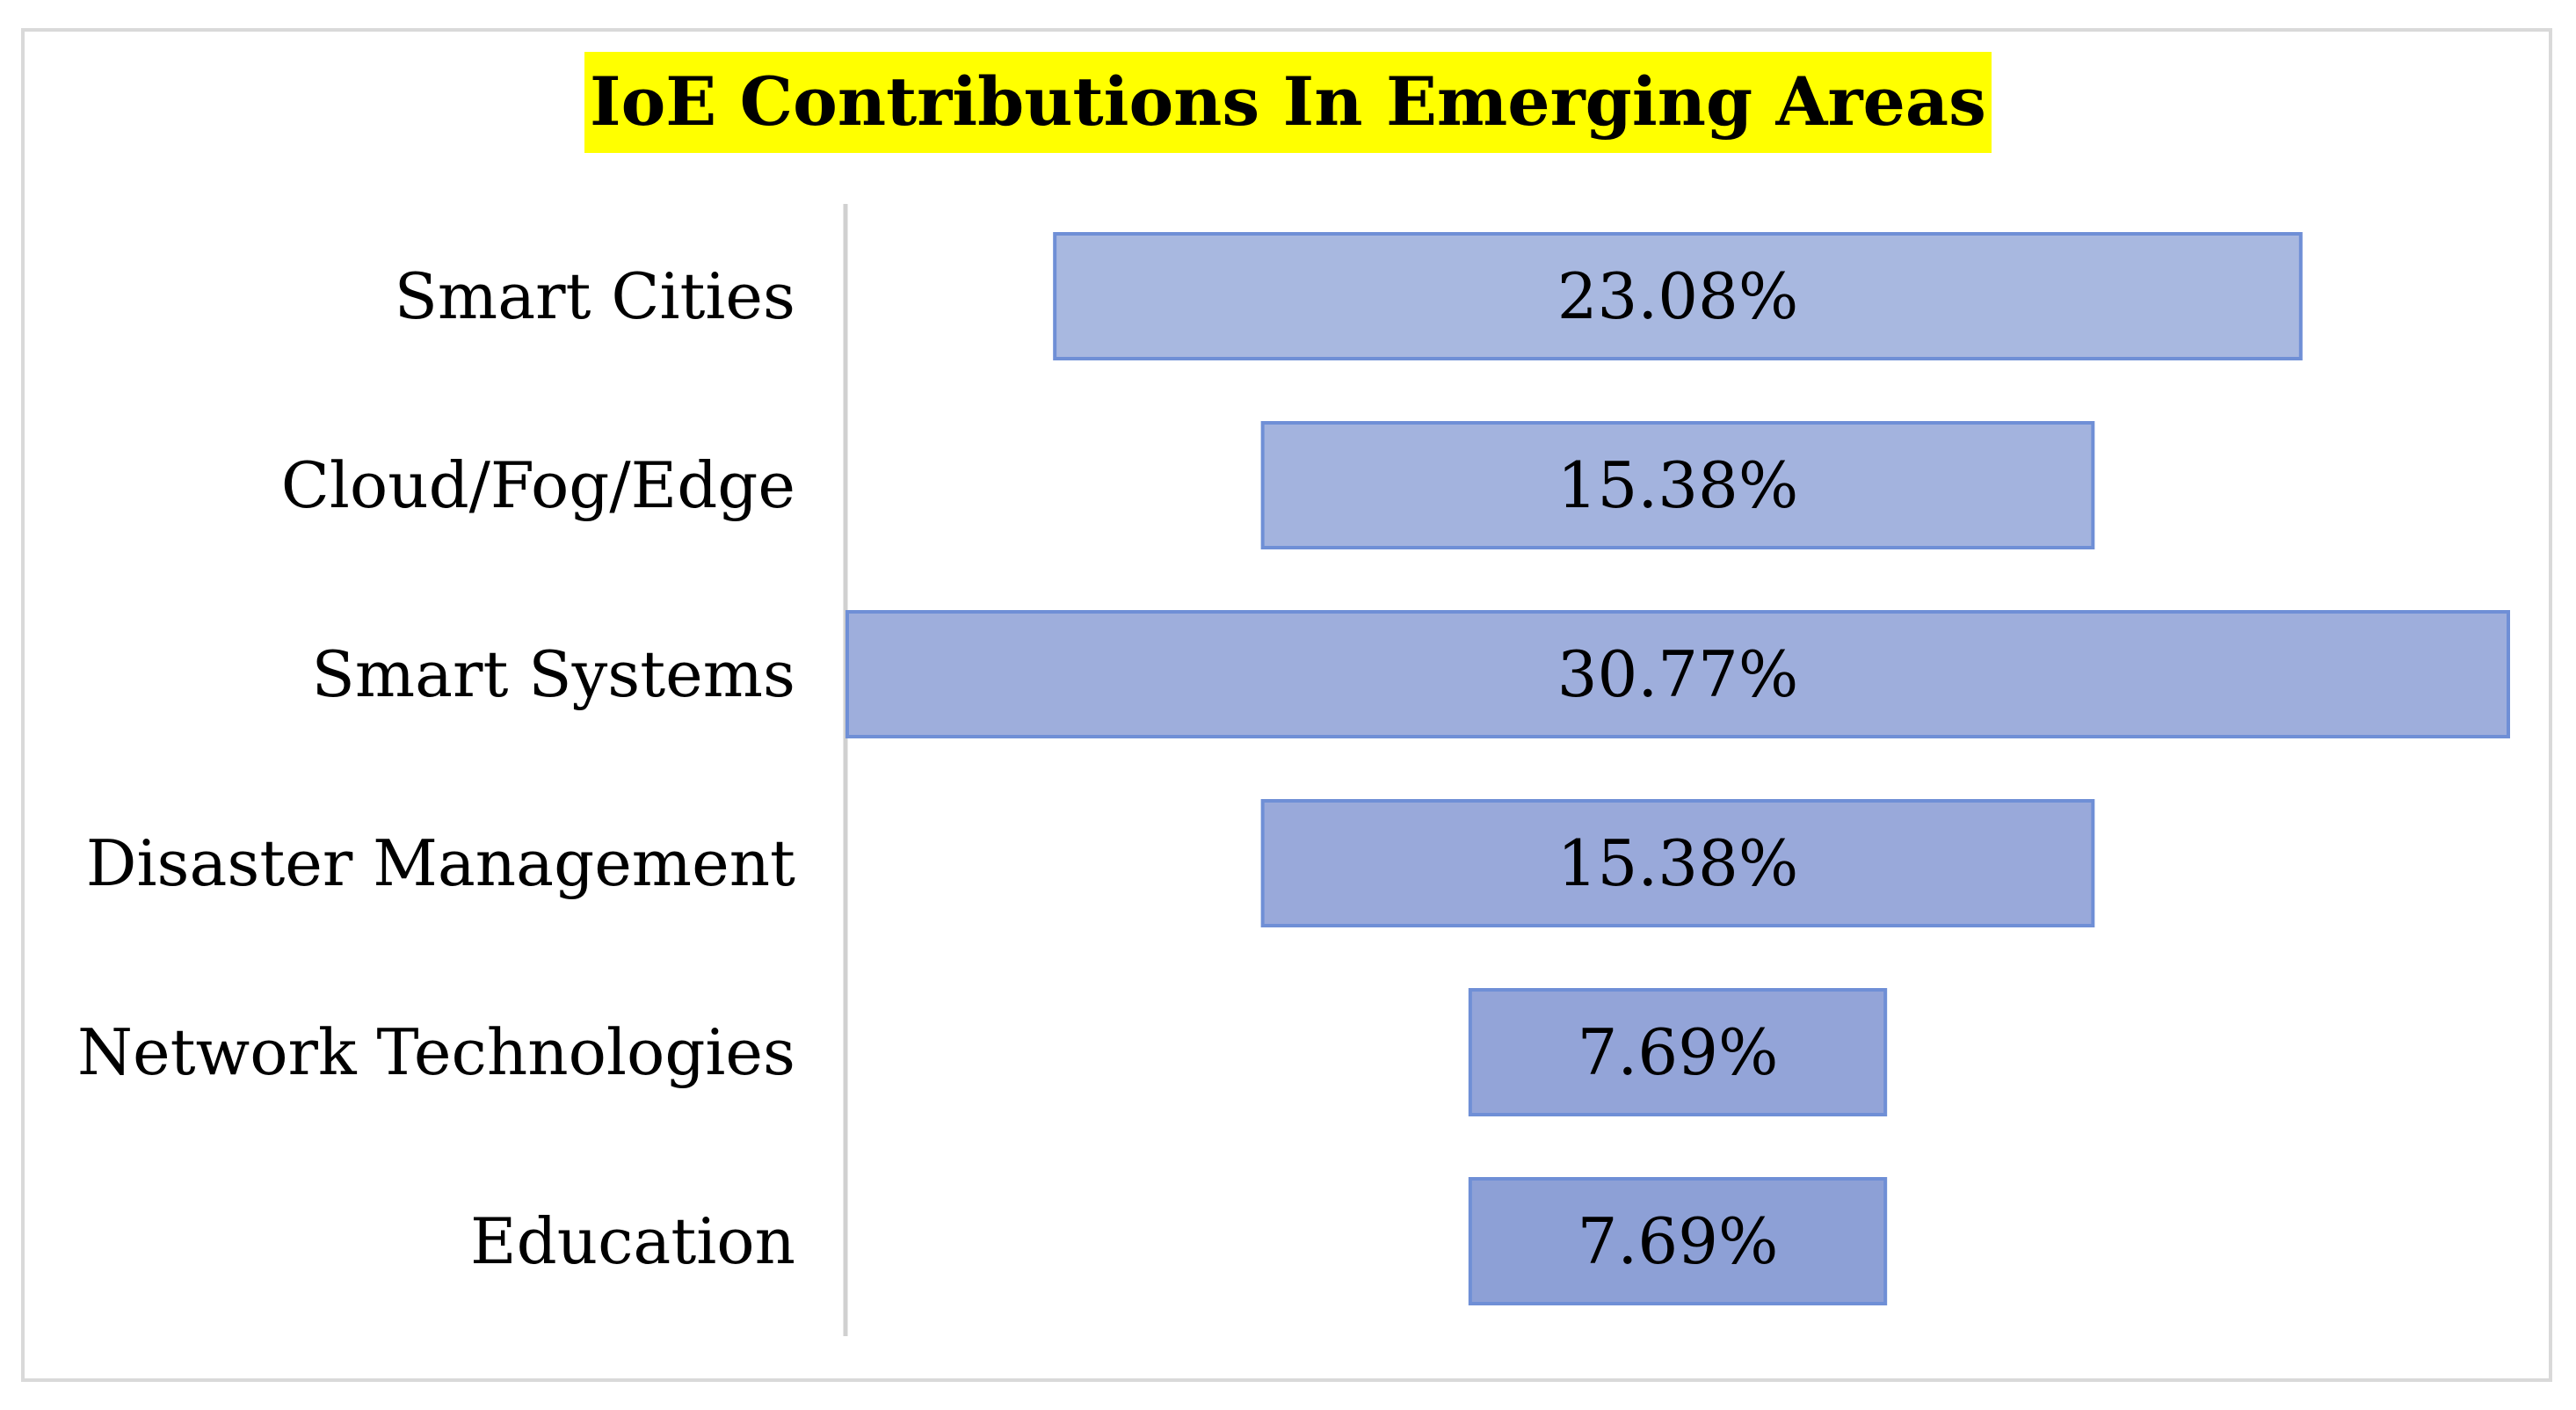 Image resolution: width=2576 pixels, height=1410 pixels. What do you see at coordinates (632, 1241) in the screenshot?
I see `category-label-education: Education` at bounding box center [632, 1241].